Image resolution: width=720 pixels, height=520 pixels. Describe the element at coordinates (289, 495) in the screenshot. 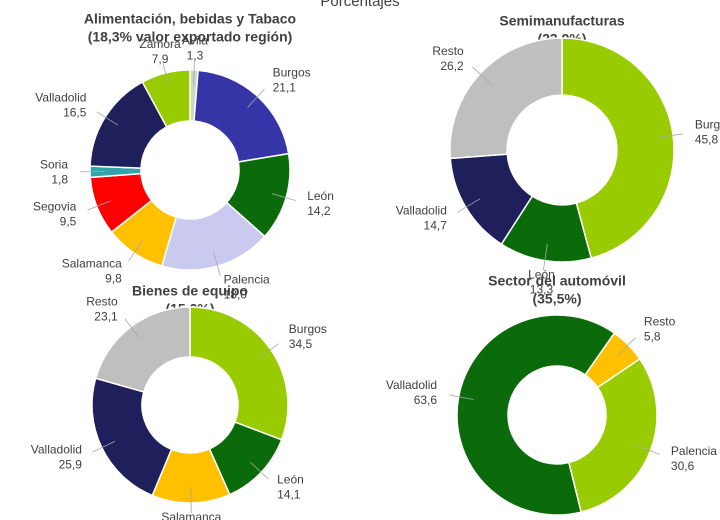

I see `slice-value-label: 14,1` at that location.